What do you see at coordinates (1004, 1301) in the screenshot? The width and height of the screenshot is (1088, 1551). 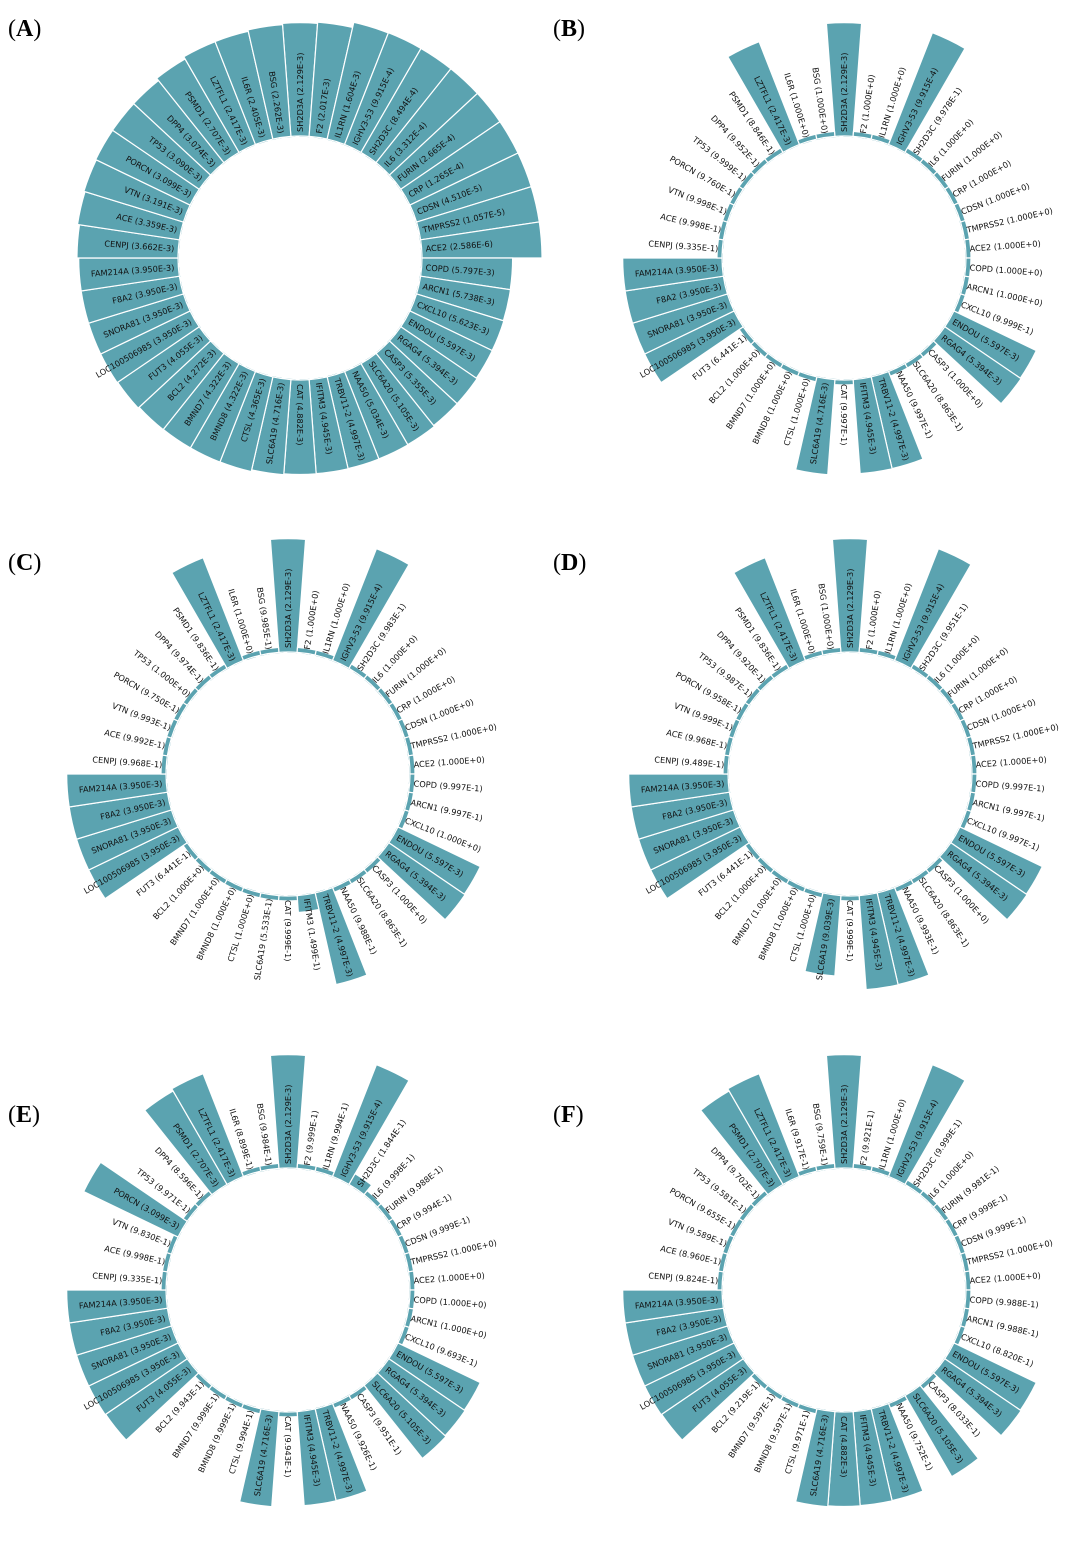 I see `bar-label: COPD (9.988E-1)` at bounding box center [1004, 1301].